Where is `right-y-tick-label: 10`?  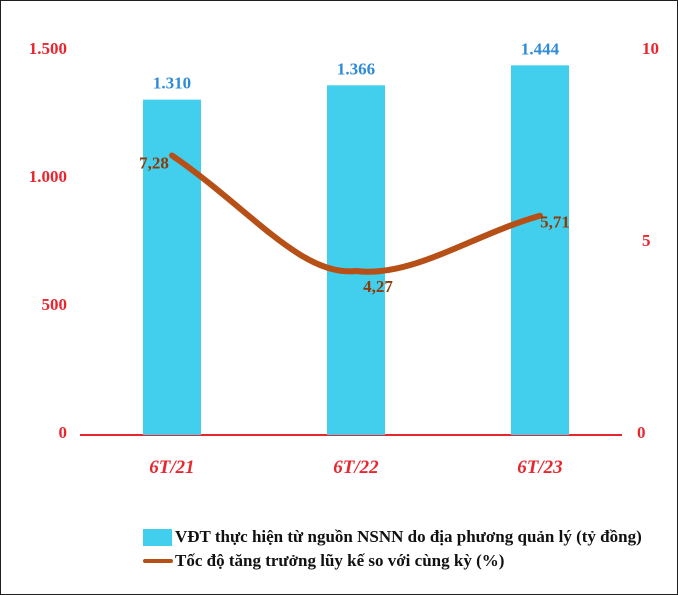
right-y-tick-label: 10 is located at coordinates (650, 48).